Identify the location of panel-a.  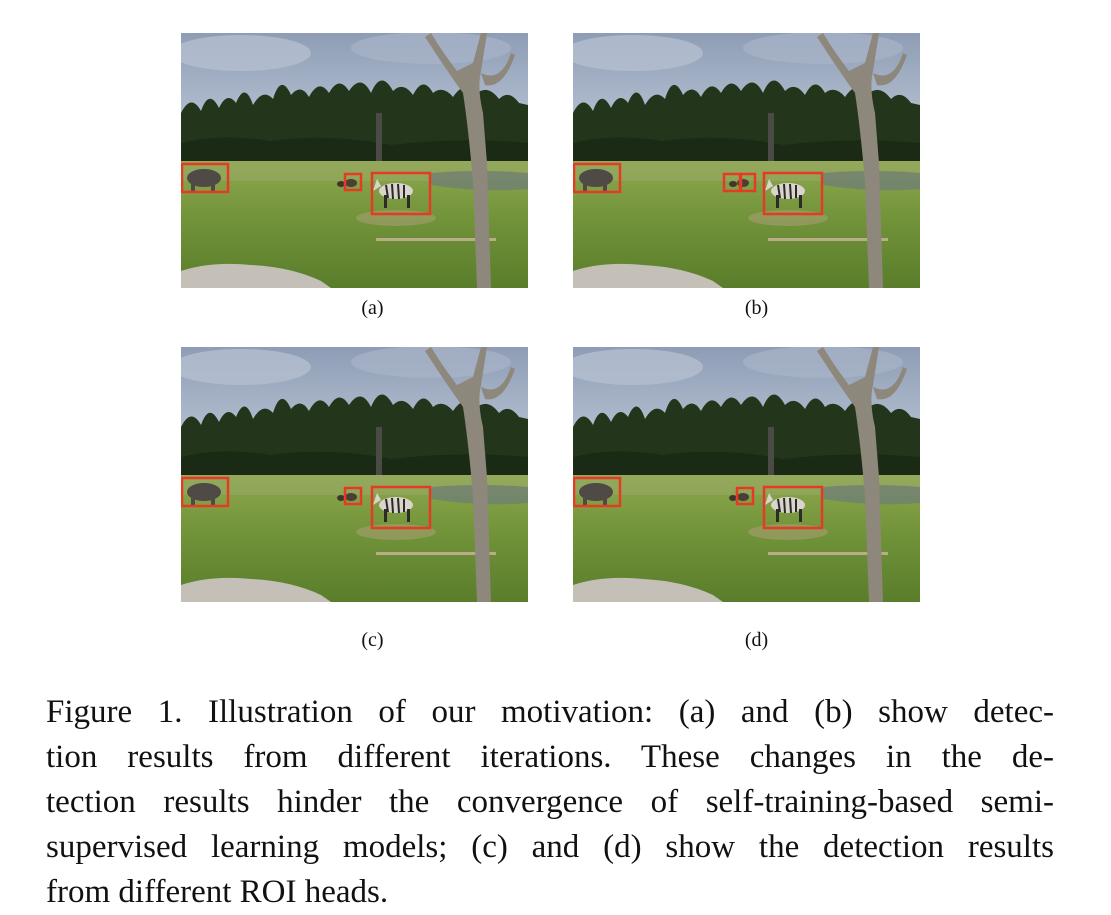
(354, 160).